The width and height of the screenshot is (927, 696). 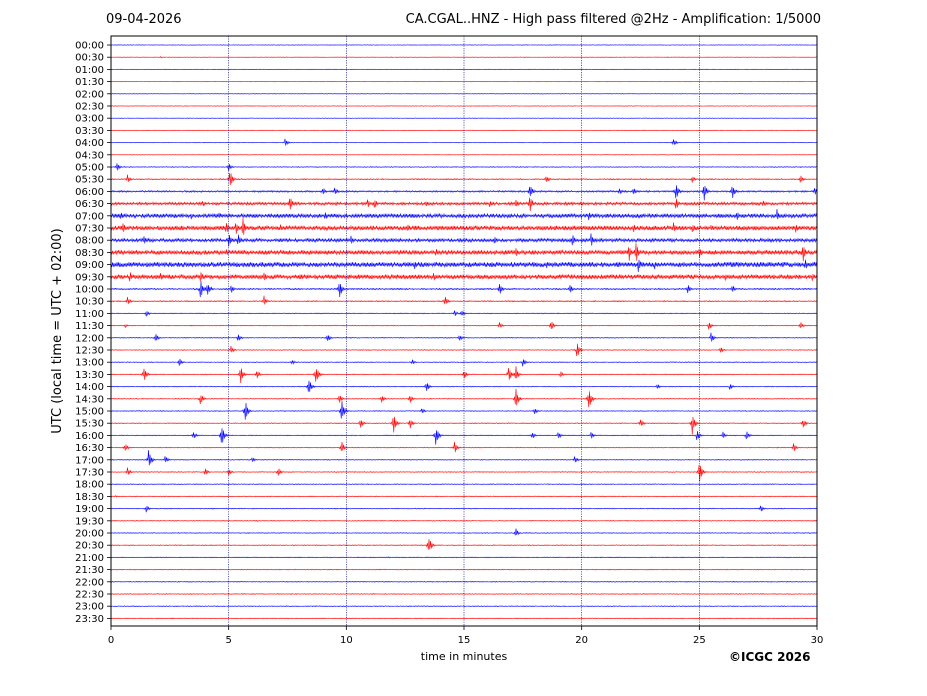 I want to click on y-tick-label: 15:30, so click(x=89, y=424).